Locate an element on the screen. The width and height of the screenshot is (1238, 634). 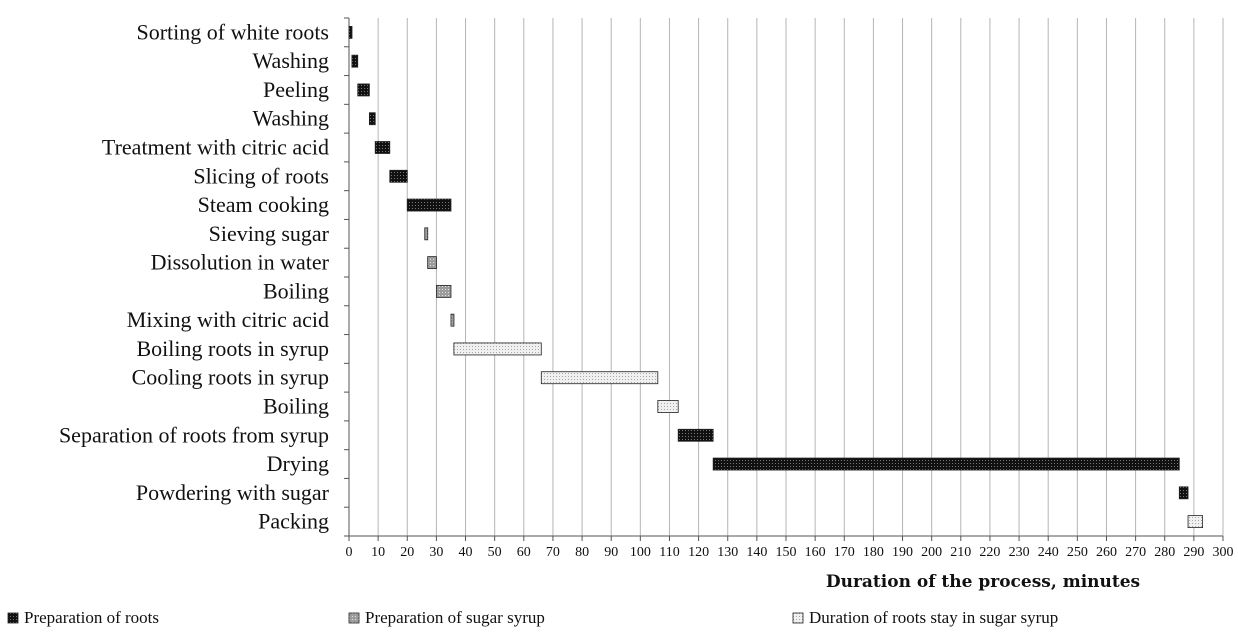
x-tick-label: 280 is located at coordinates (1164, 552).